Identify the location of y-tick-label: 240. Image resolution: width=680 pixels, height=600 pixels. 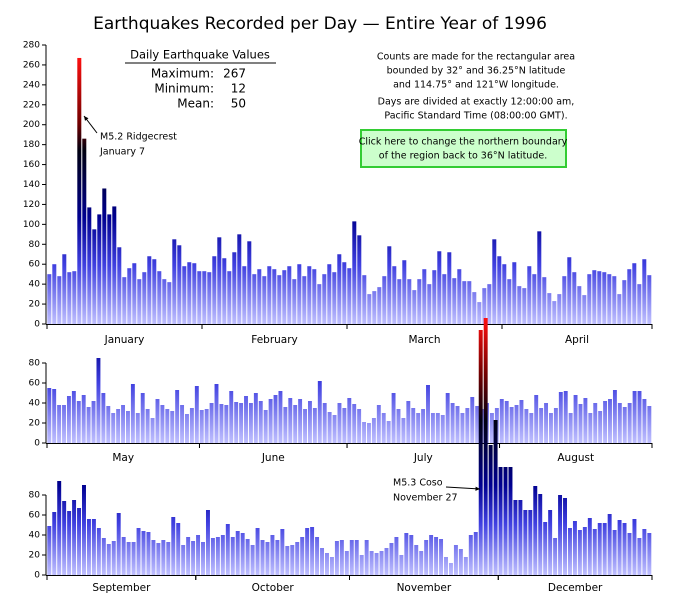
(31, 85).